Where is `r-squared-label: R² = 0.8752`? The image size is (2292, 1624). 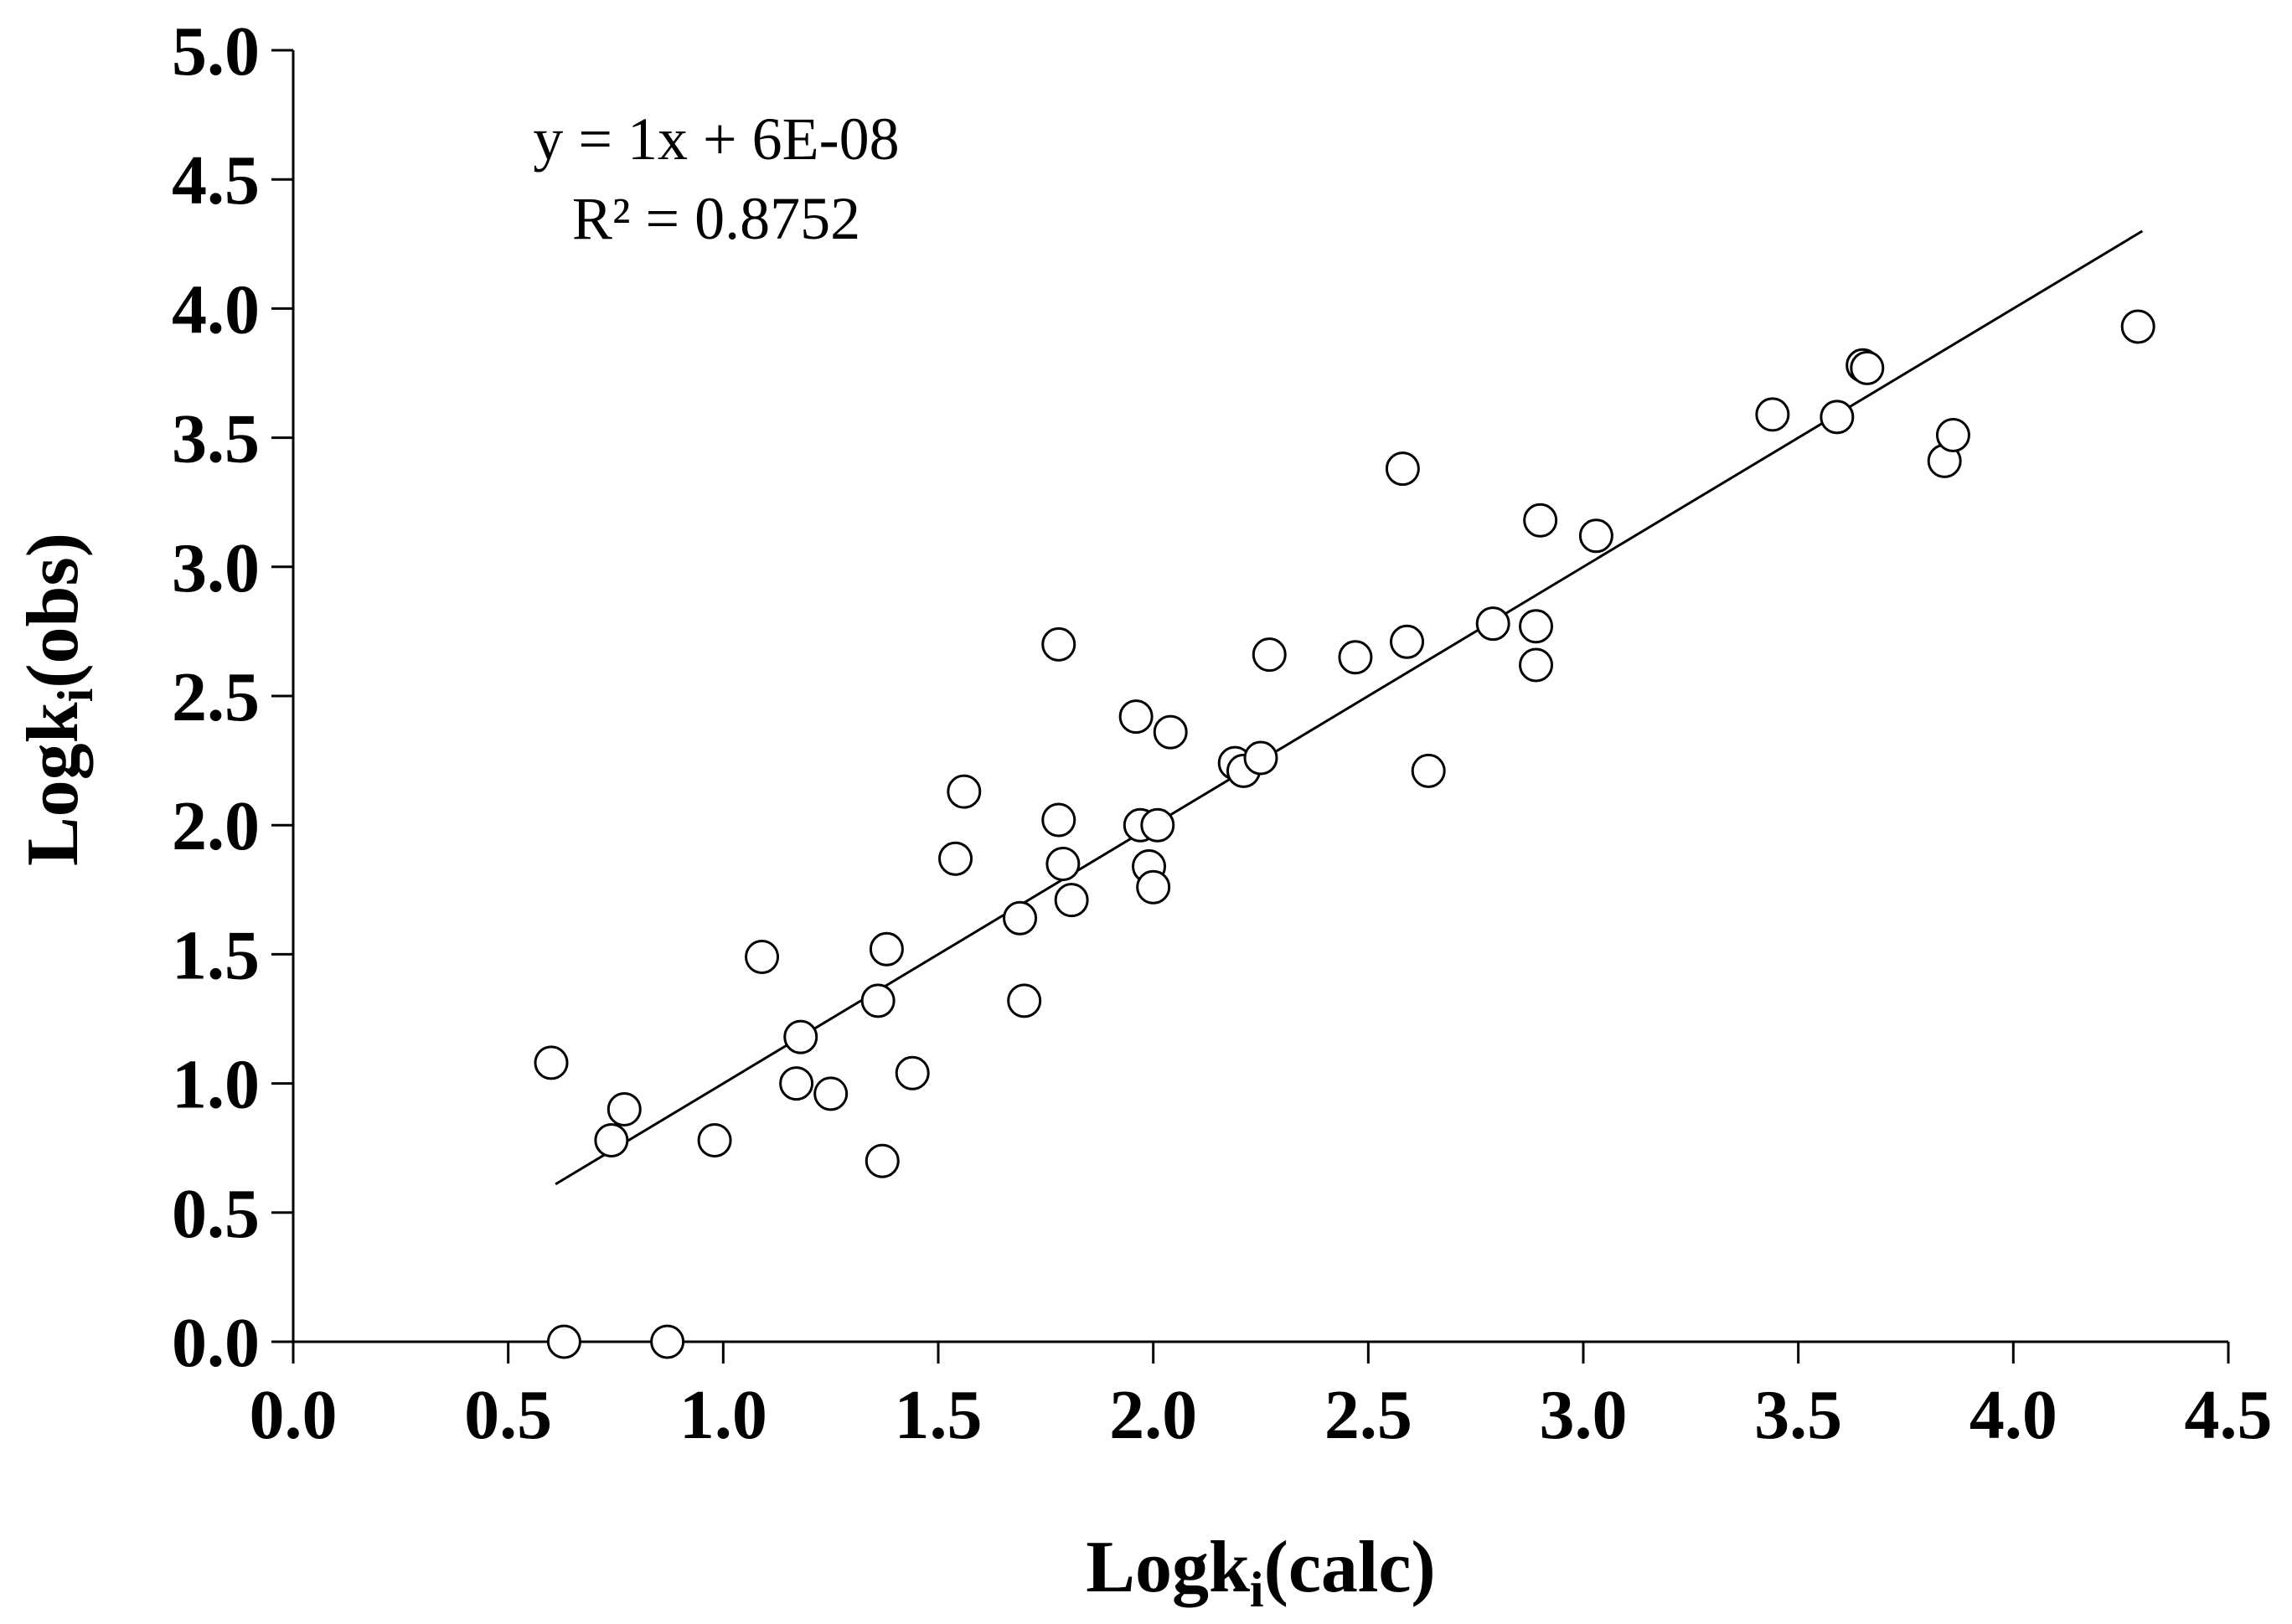 r-squared-label: R² = 0.8752 is located at coordinates (716, 218).